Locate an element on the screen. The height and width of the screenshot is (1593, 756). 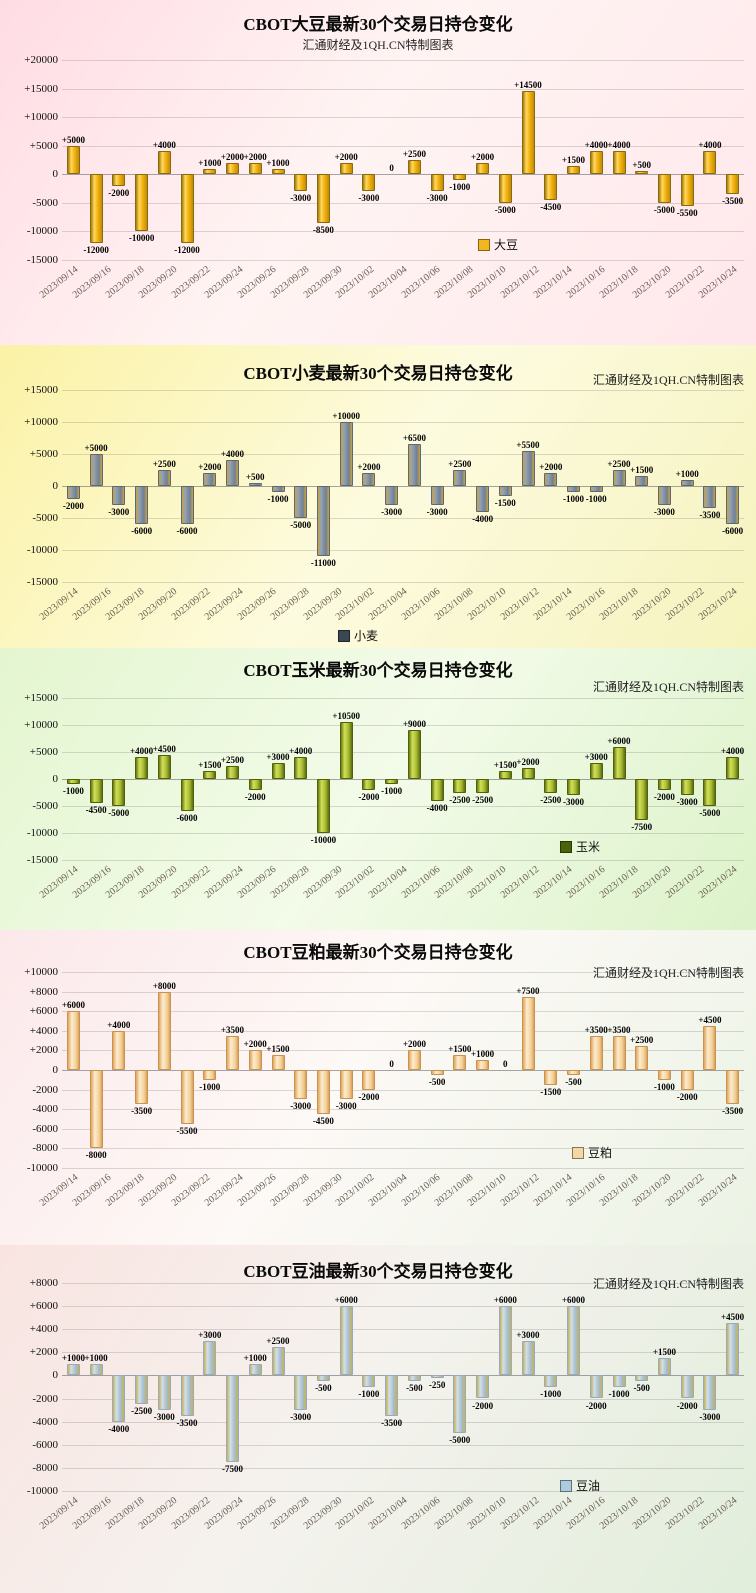
legend-label: 小麦 is located at coordinates (366, 636).